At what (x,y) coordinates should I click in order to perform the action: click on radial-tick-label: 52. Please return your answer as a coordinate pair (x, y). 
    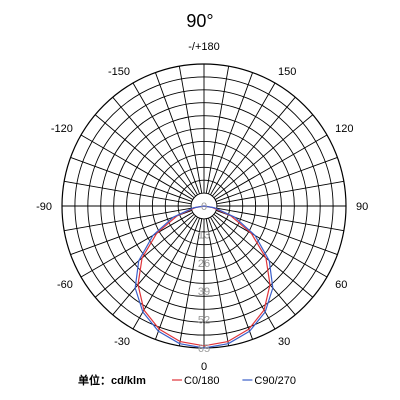
    Looking at the image, I should click on (204, 321).